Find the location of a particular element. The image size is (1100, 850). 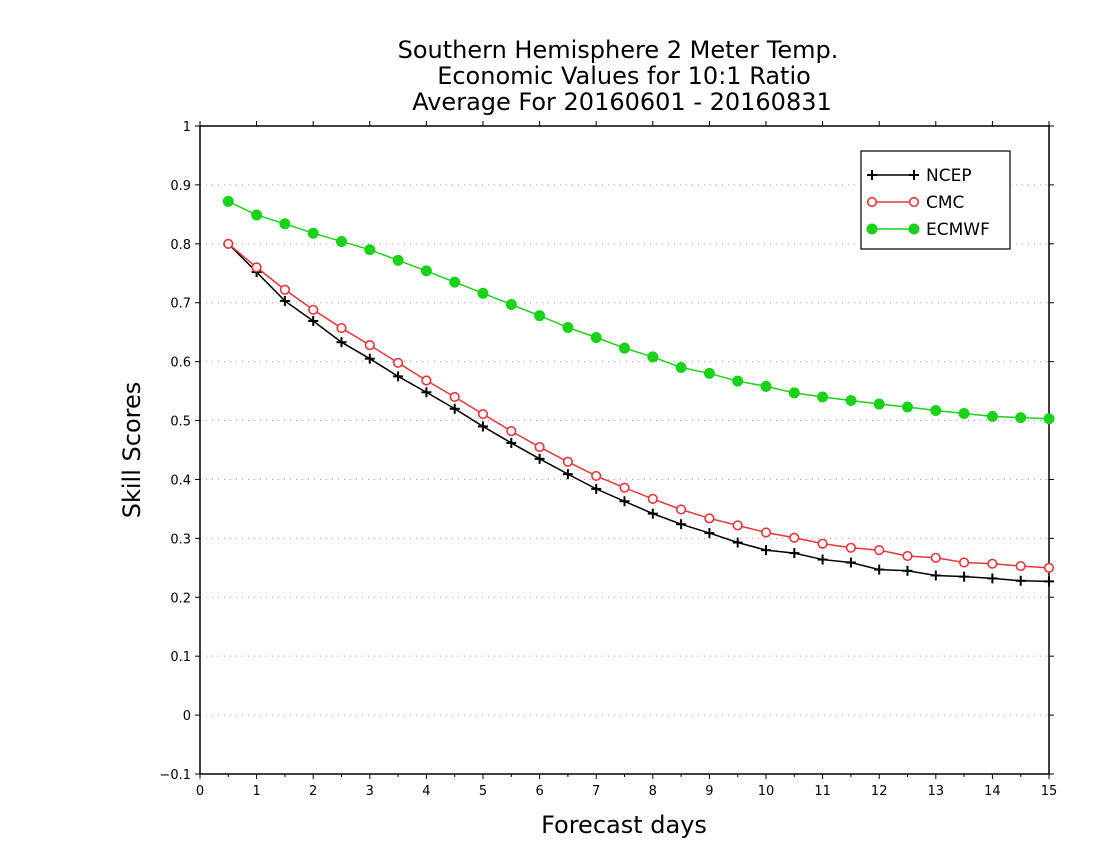

title-line-3: Average For 20160601 - 20160831 is located at coordinates (622, 102).